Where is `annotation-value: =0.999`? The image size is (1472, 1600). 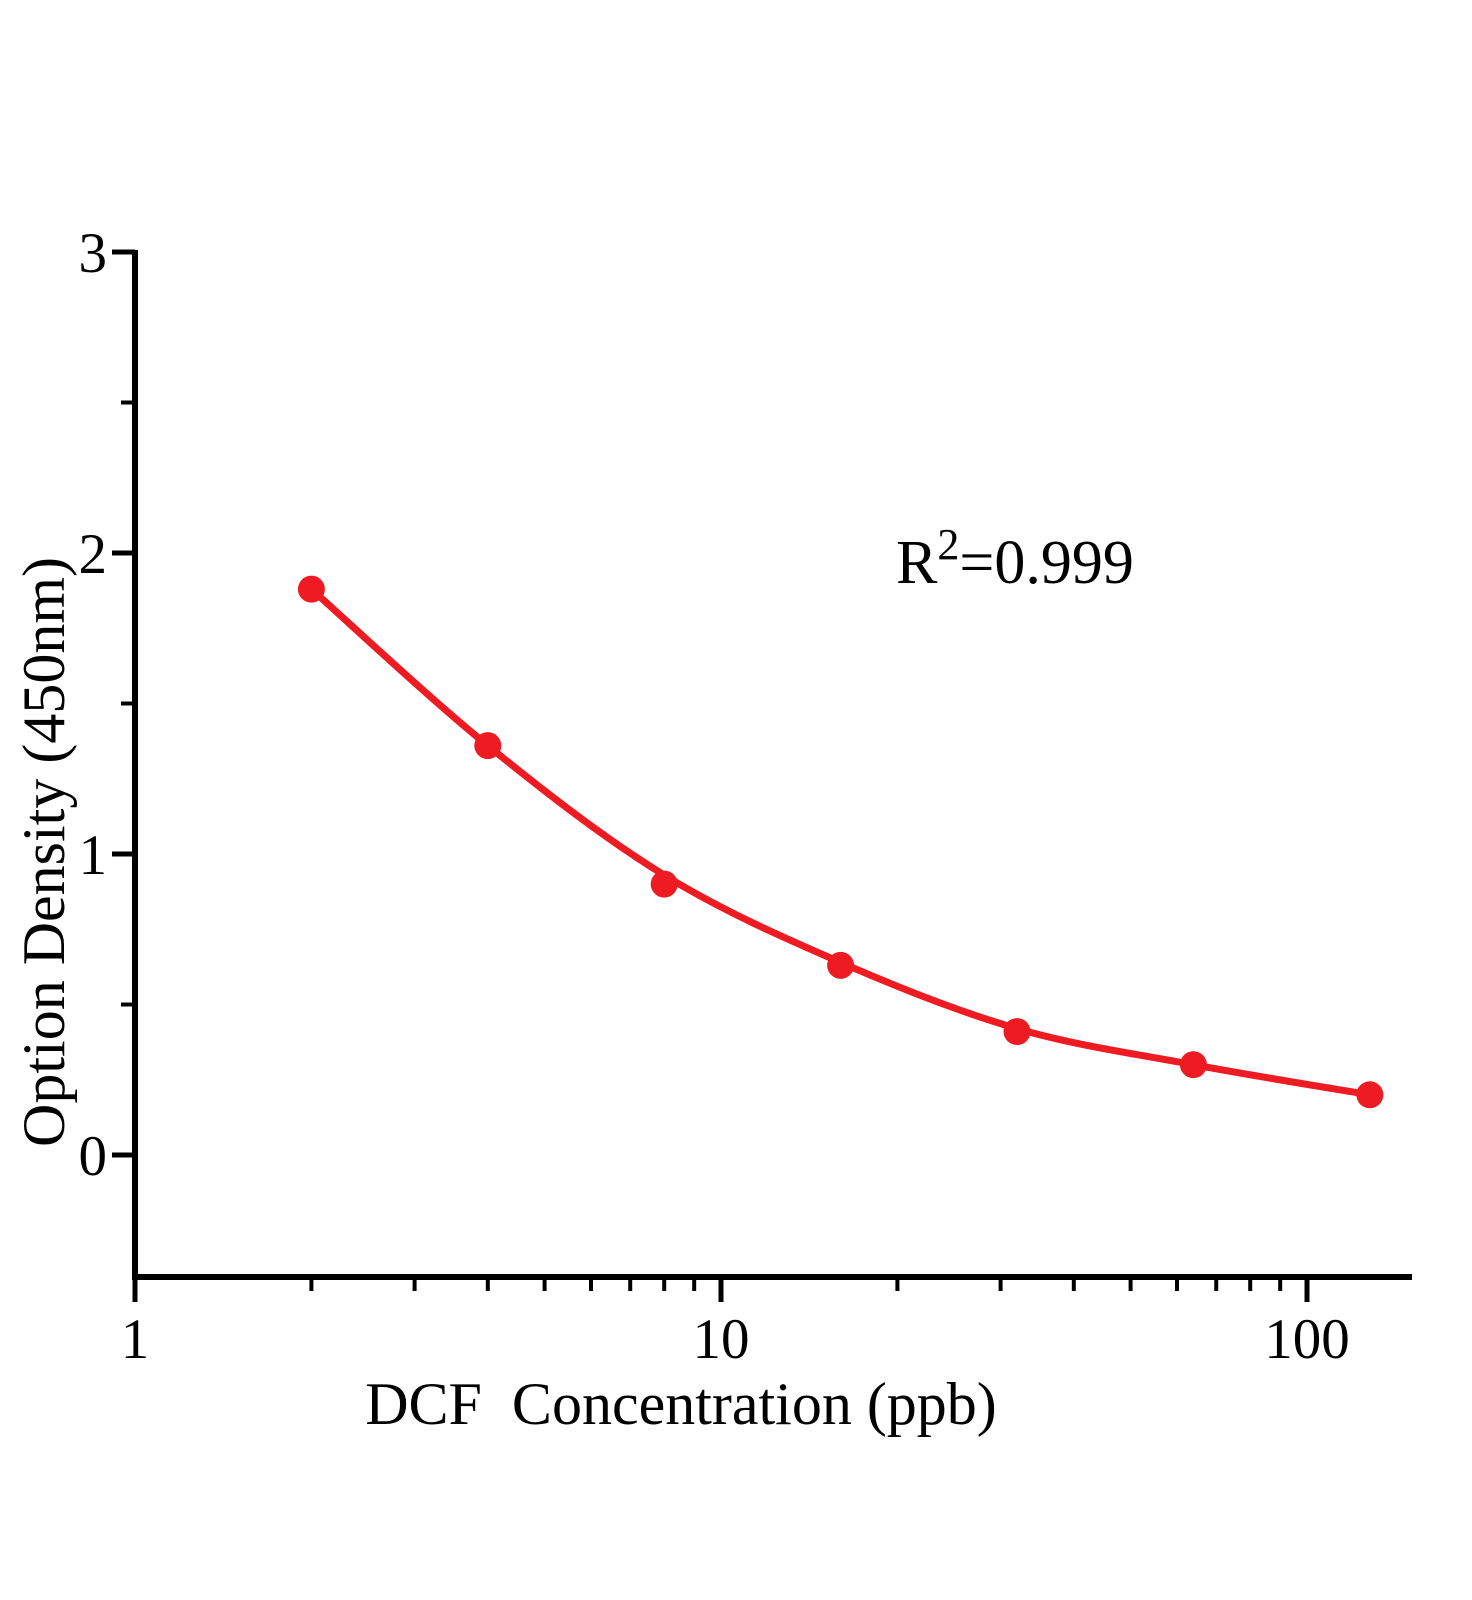 annotation-value: =0.999 is located at coordinates (1046, 563).